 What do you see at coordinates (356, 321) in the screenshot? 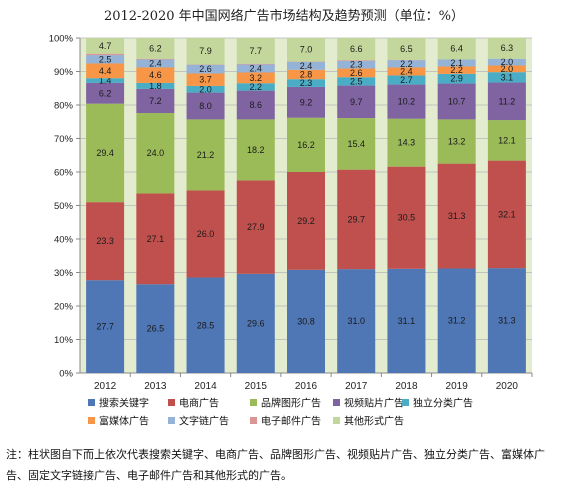
I see `data-label: 31.0` at bounding box center [356, 321].